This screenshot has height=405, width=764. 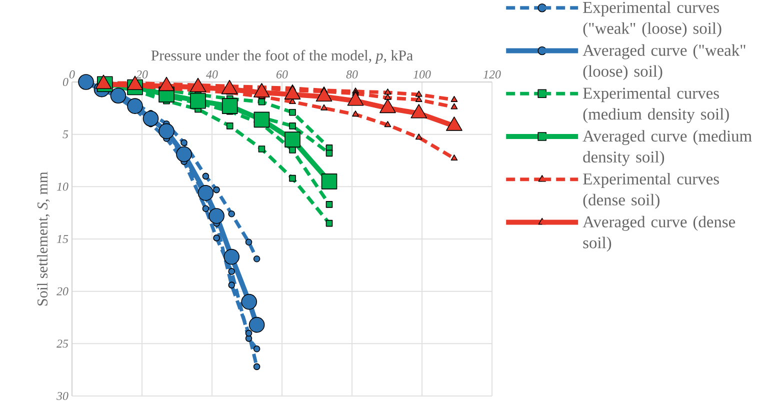 I want to click on legend-label: Averaged curve (medium density soil), so click(x=667, y=148).